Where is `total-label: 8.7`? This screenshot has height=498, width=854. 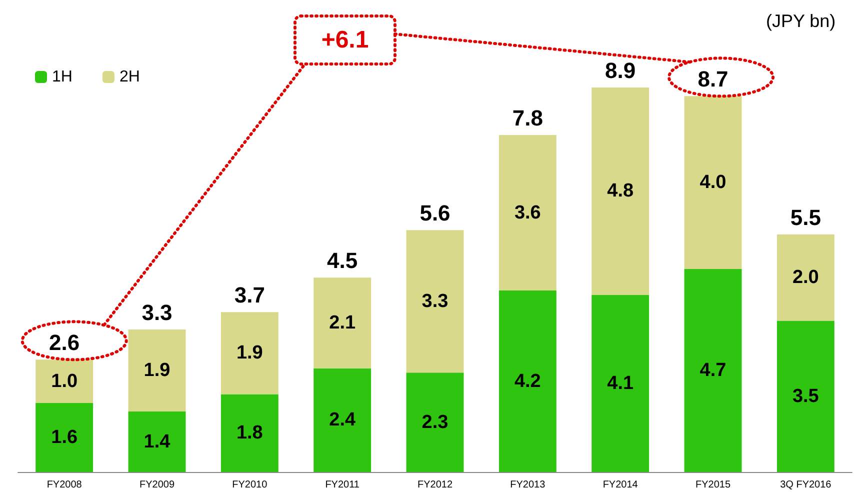
total-label: 8.7 is located at coordinates (713, 79).